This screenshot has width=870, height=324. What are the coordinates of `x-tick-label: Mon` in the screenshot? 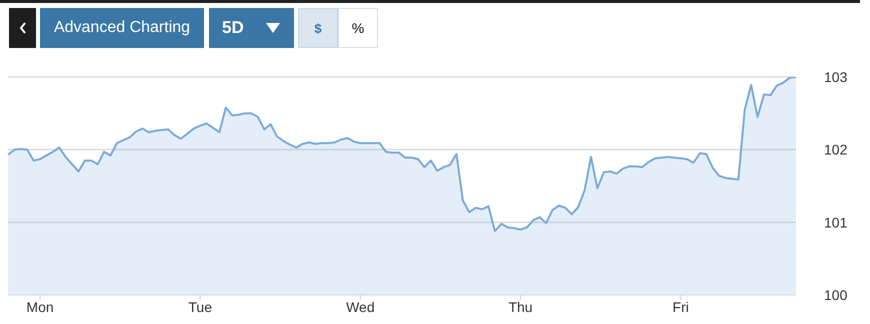 It's located at (40, 306).